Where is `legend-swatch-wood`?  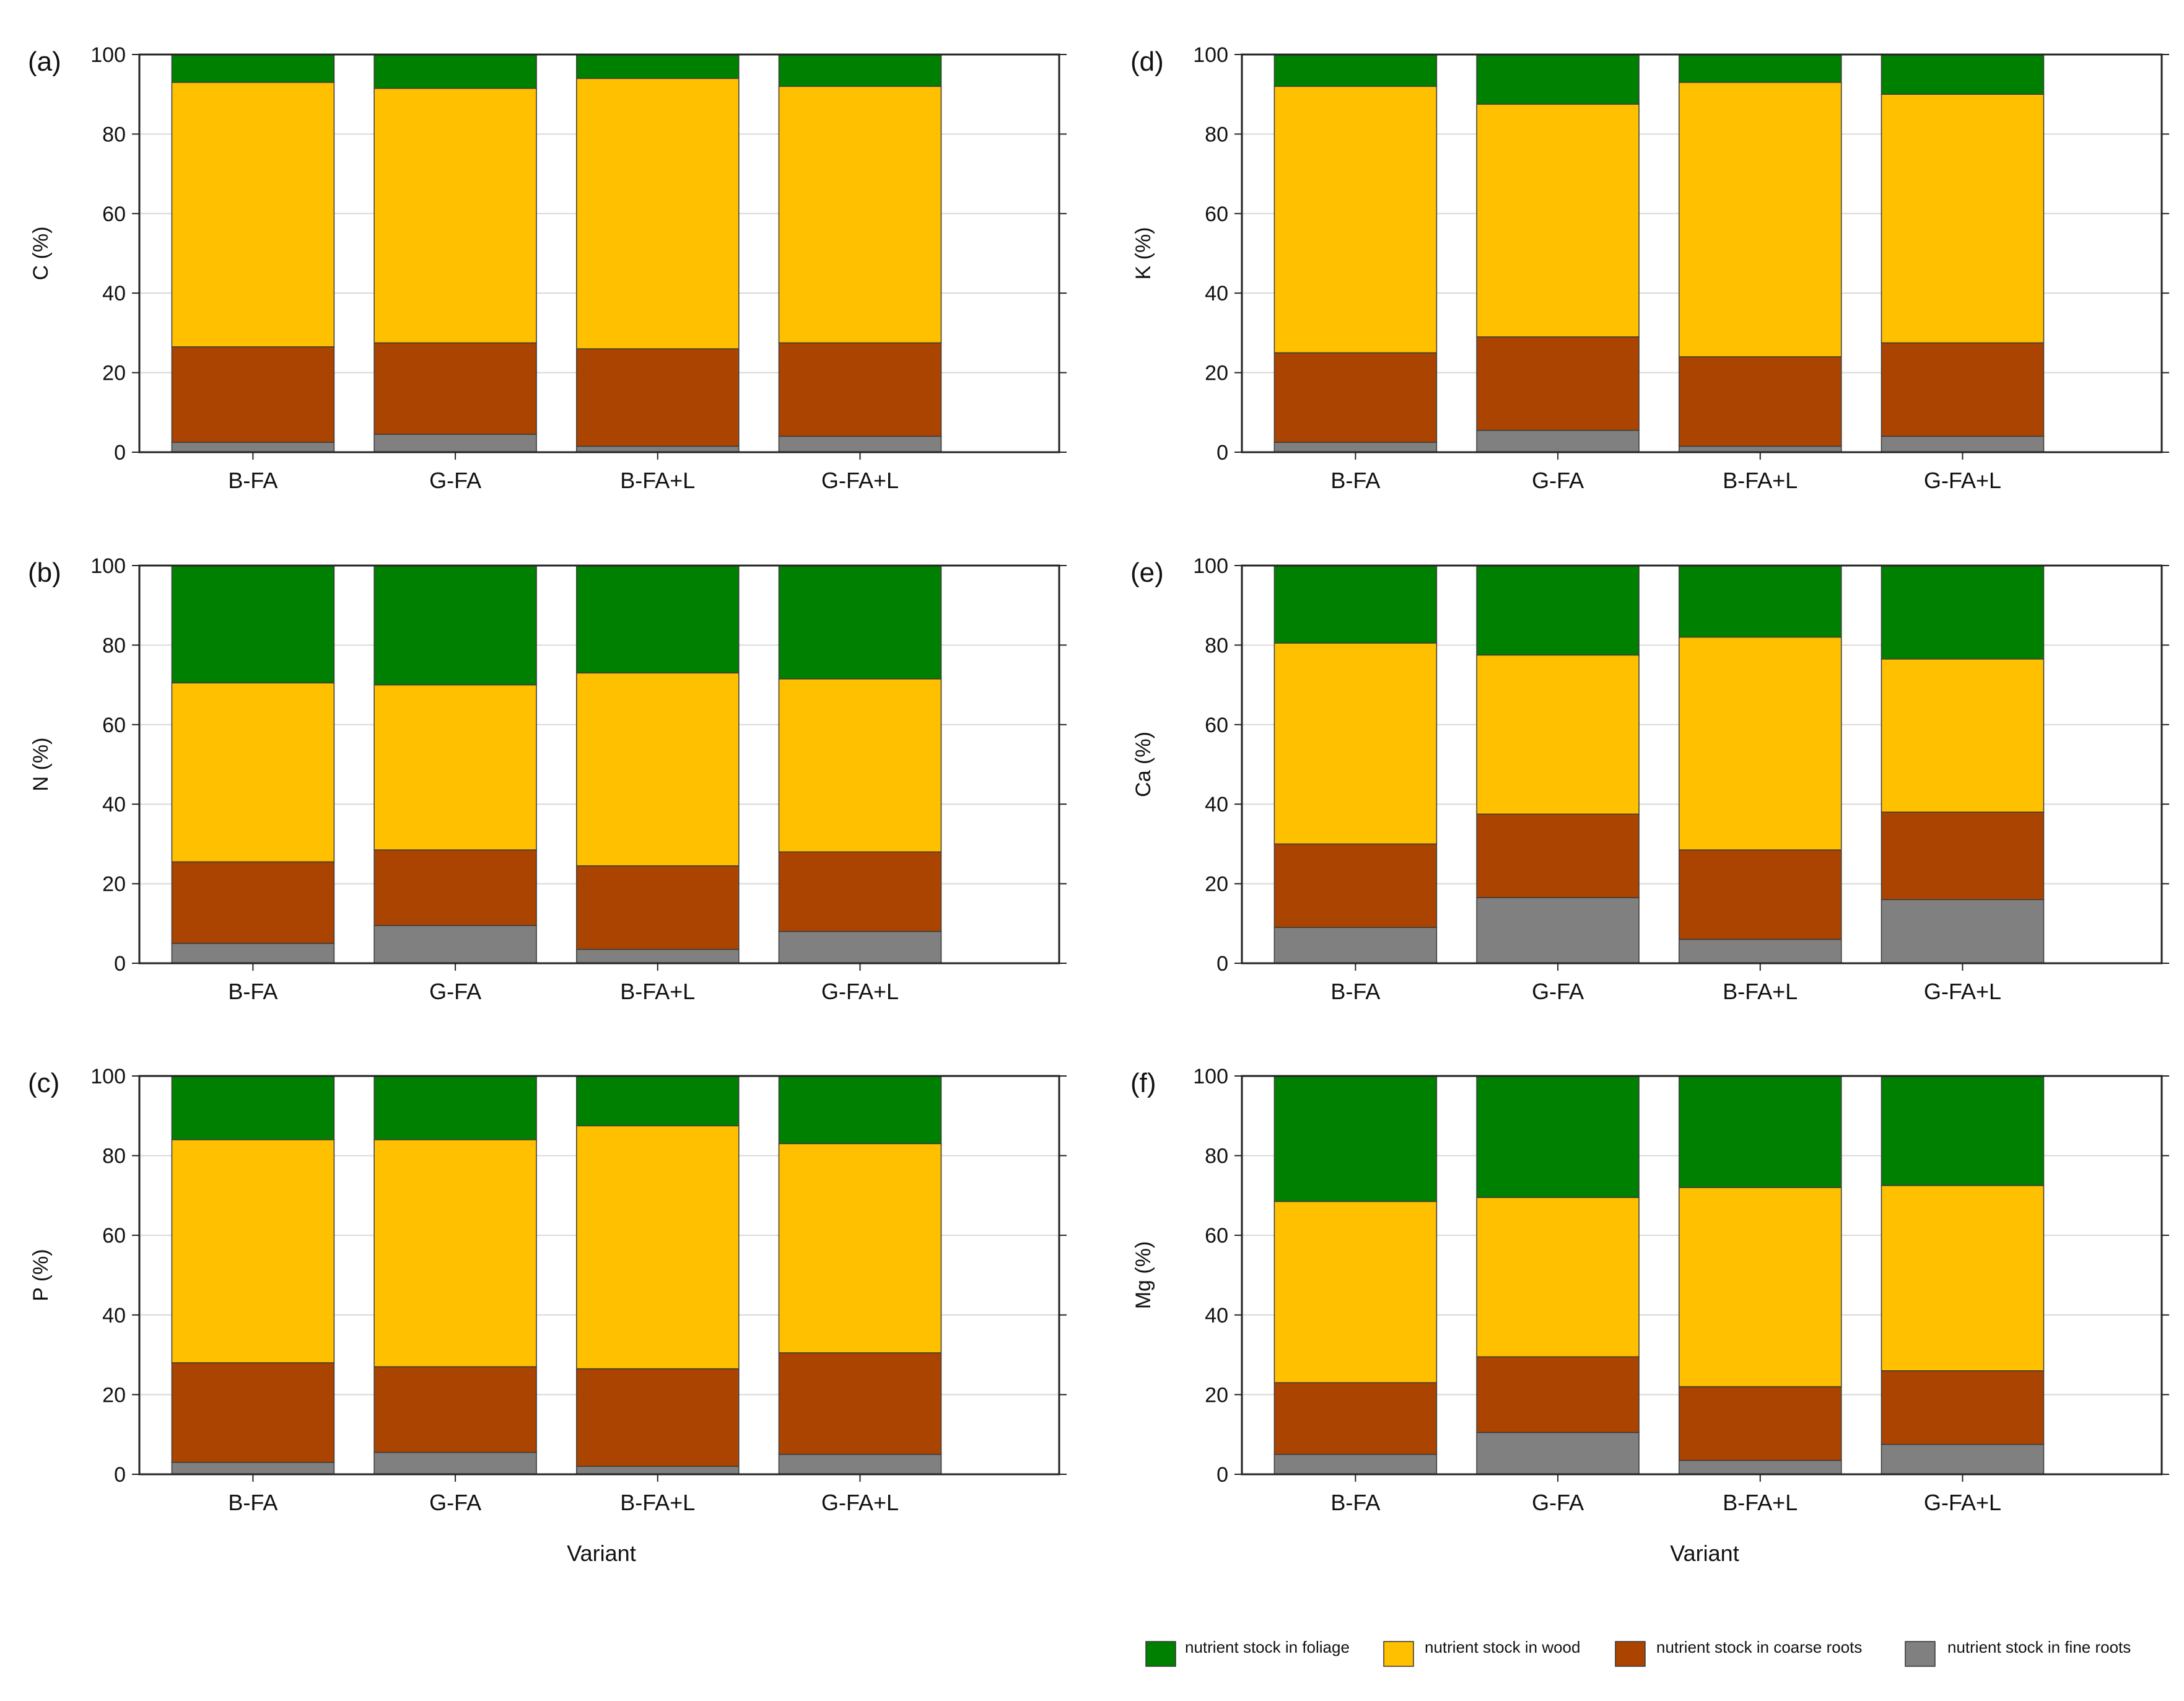
legend-swatch-wood is located at coordinates (1399, 1654).